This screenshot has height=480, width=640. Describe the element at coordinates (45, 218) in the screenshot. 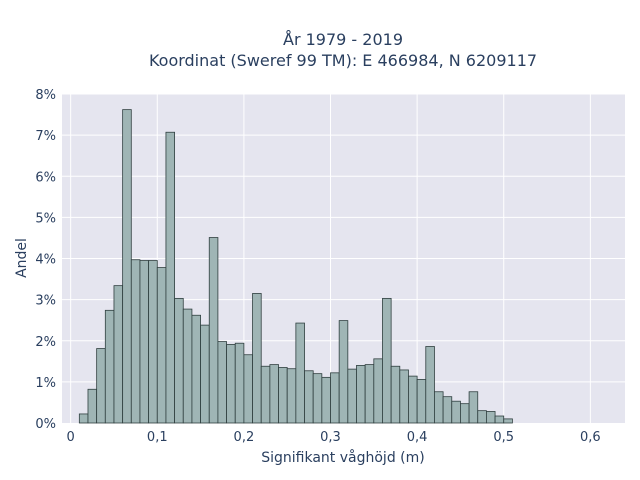

I see `y-tick-label: 5%` at that location.